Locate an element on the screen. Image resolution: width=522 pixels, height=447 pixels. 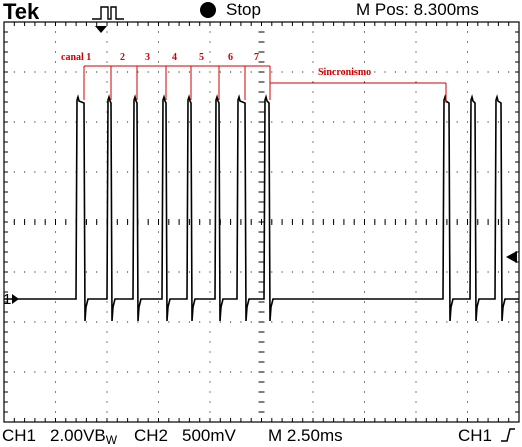
annotation-channel-3: 3 is located at coordinates (147, 57).